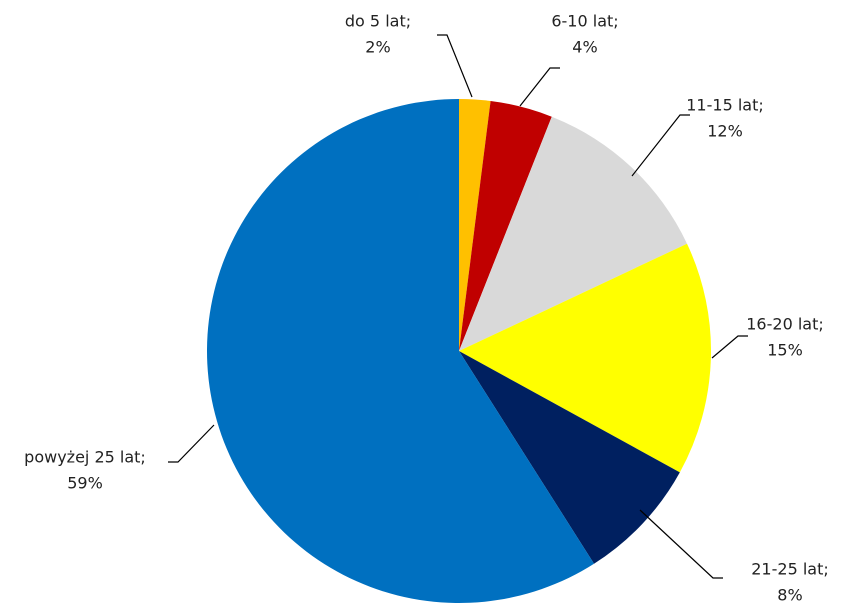  What do you see at coordinates (85, 483) in the screenshot?
I see `data-label-value: 59%` at bounding box center [85, 483].